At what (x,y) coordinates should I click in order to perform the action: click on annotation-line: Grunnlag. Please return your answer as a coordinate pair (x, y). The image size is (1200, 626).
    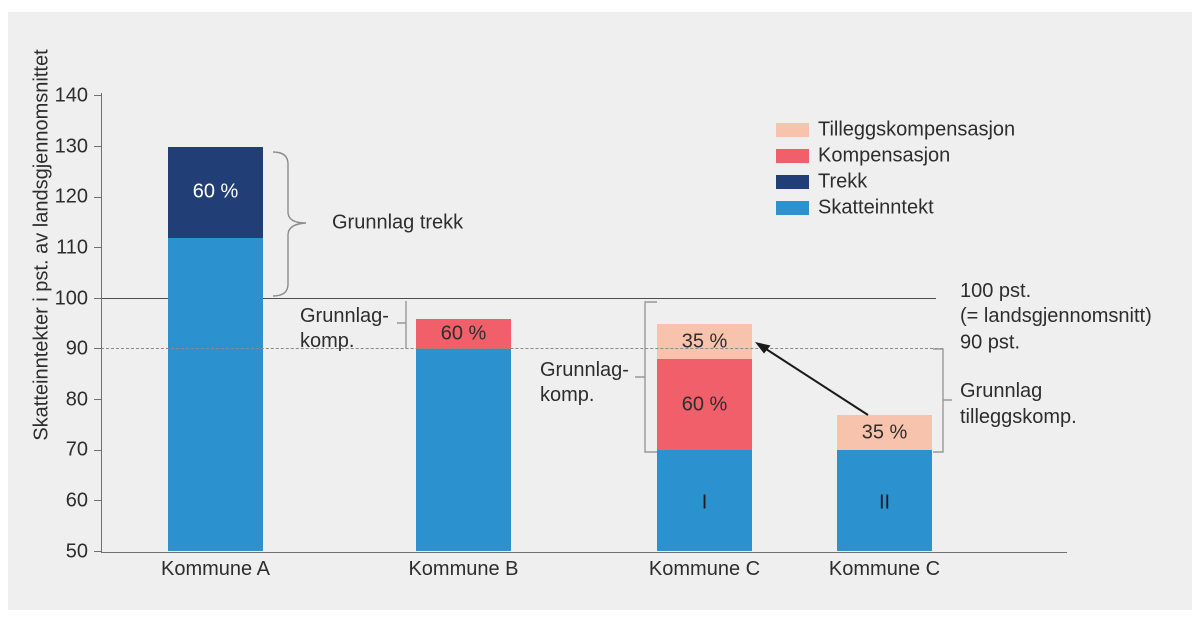
    Looking at the image, I should click on (1001, 391).